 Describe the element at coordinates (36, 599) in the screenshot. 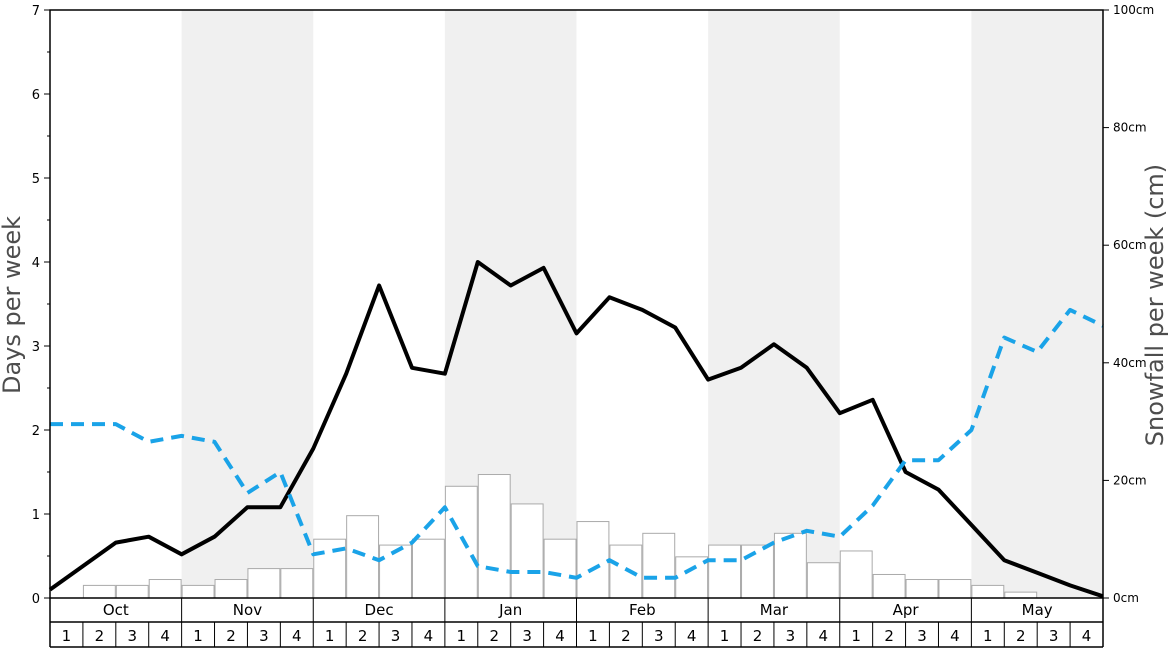

I see `y-tick-label: 0` at that location.